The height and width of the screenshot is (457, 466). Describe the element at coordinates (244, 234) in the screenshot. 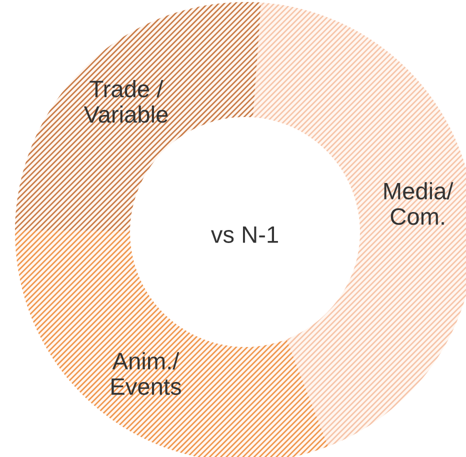

I see `text: vs N-1` at that location.